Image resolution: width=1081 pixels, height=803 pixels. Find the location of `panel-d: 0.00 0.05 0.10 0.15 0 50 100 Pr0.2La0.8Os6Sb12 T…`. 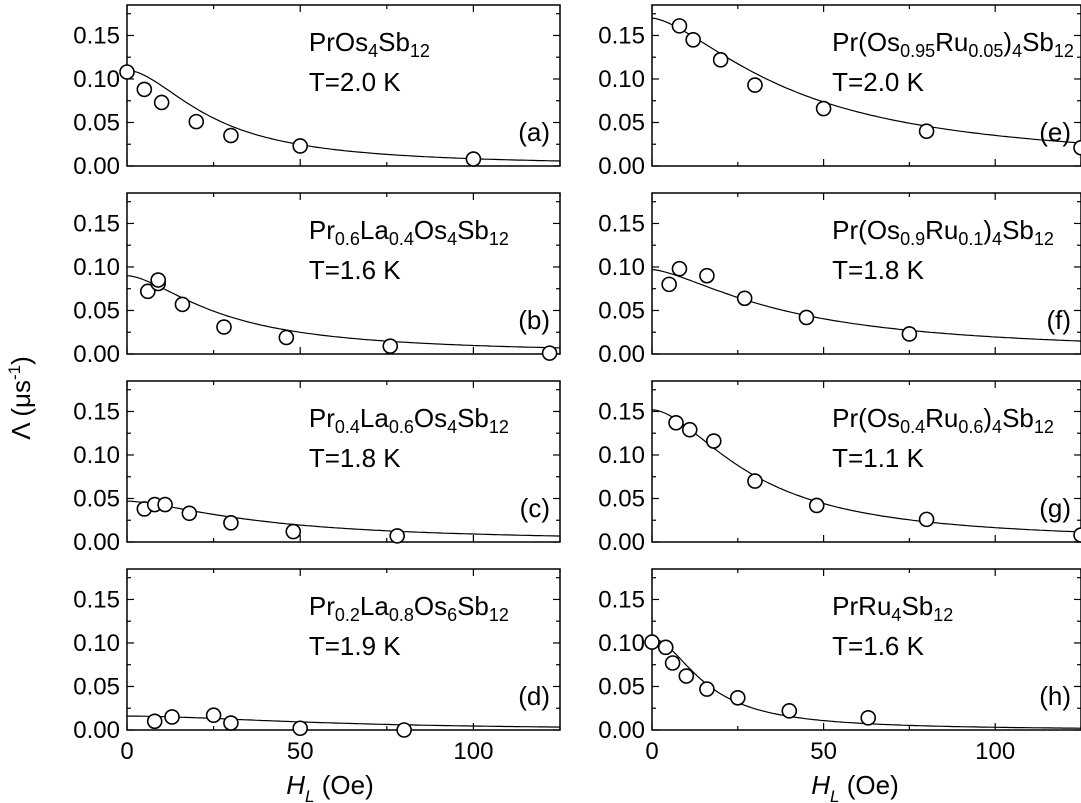

panel-d: 0.00 0.05 0.10 0.15 0 50 100 Pr0.2La0.8Os6Sb12 T… is located at coordinates (317, 666).